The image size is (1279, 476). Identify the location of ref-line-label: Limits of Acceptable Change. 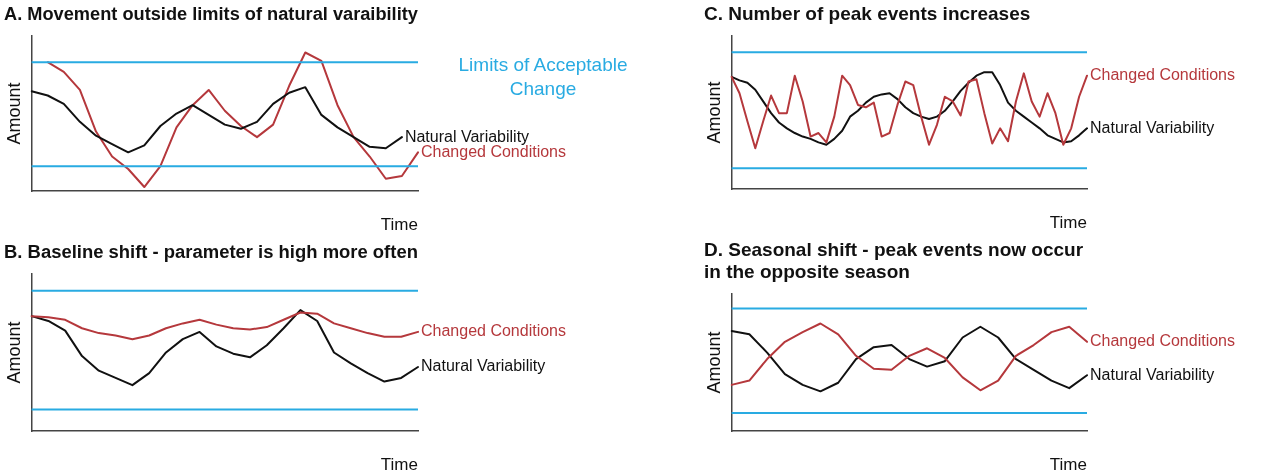
(543, 77).